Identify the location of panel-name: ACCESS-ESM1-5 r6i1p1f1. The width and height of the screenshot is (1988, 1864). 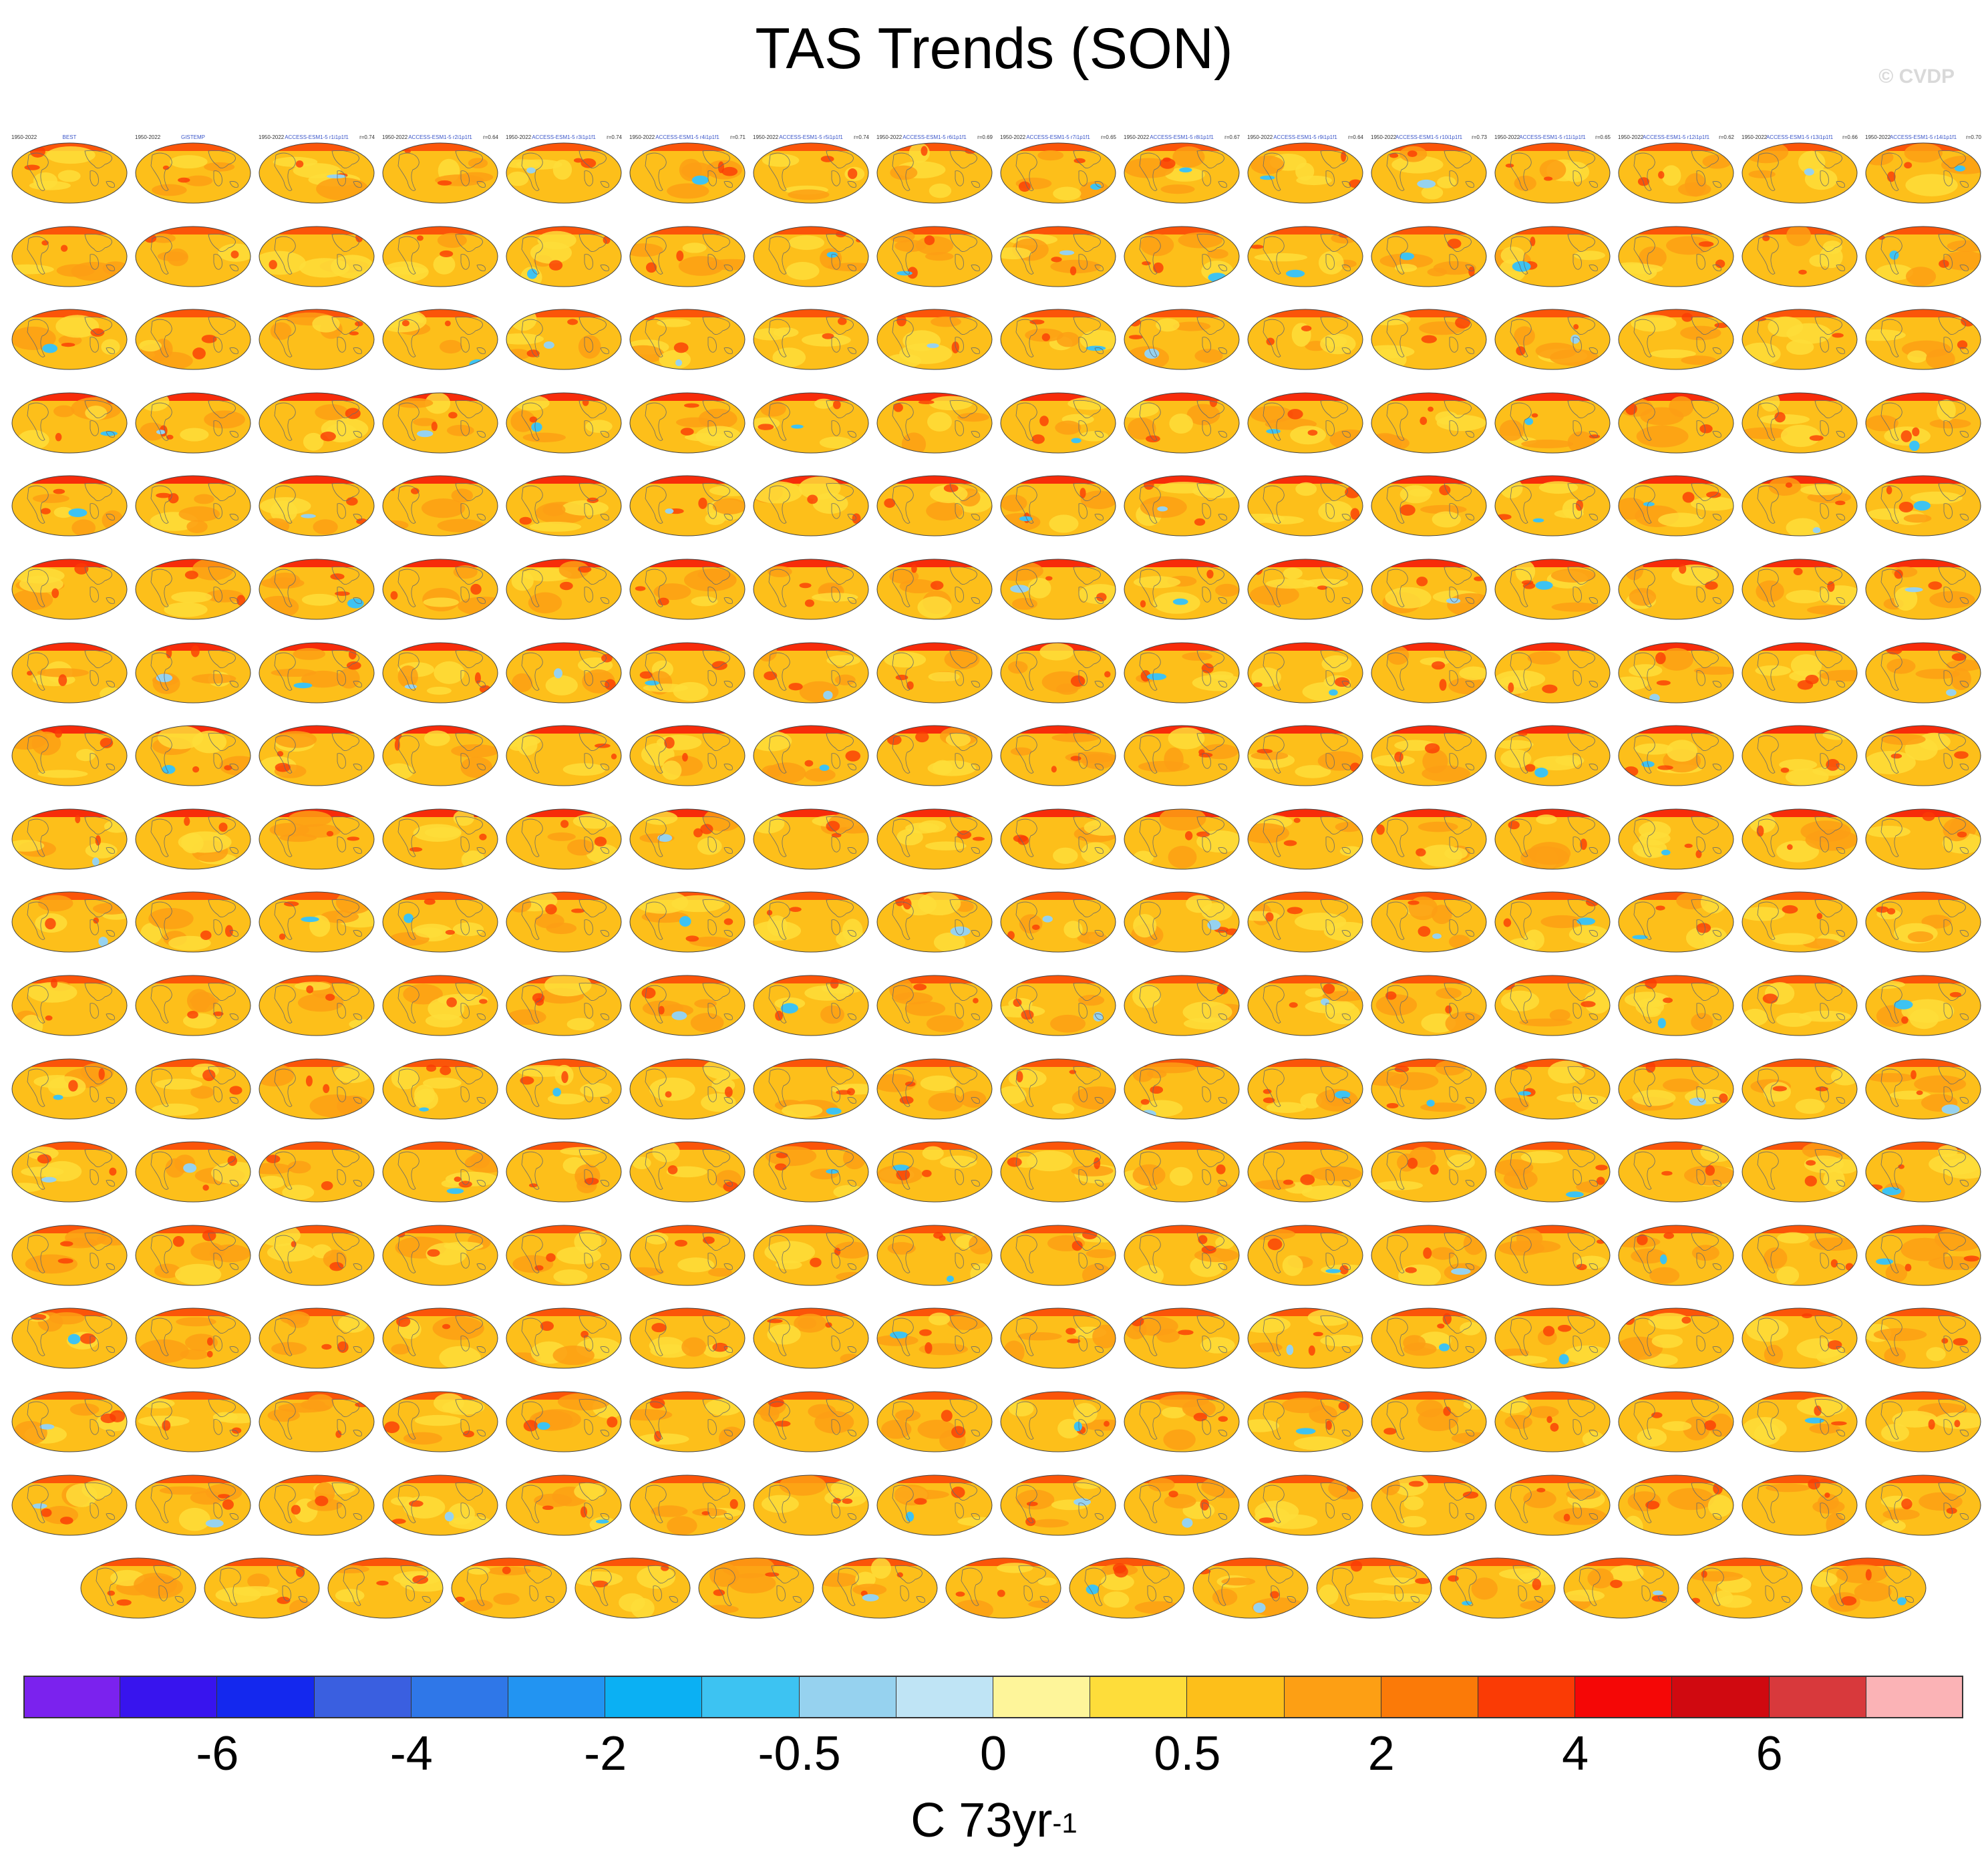
(934, 137).